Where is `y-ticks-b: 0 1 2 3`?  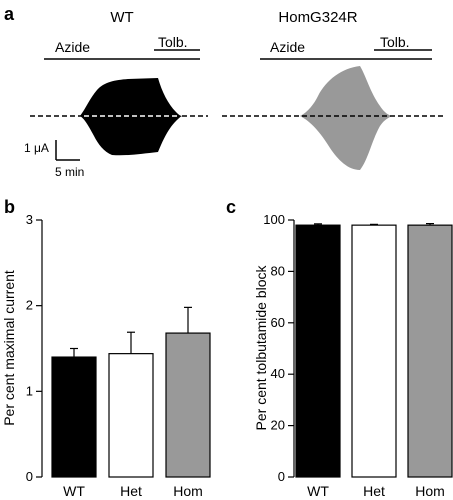
y-ticks-b: 0 1 2 3 is located at coordinates (34, 348).